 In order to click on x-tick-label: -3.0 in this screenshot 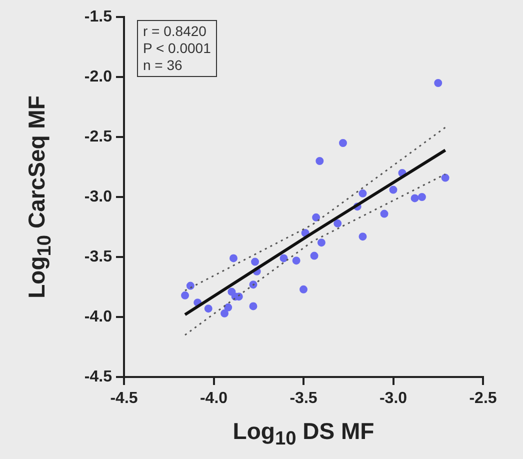, I will do `click(393, 399)`.